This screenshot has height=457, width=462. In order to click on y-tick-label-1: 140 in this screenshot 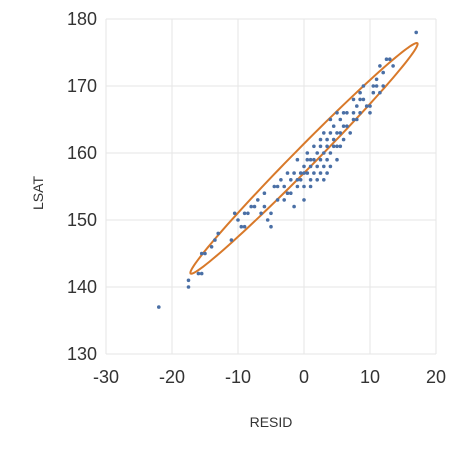, I will do `click(82, 287)`.